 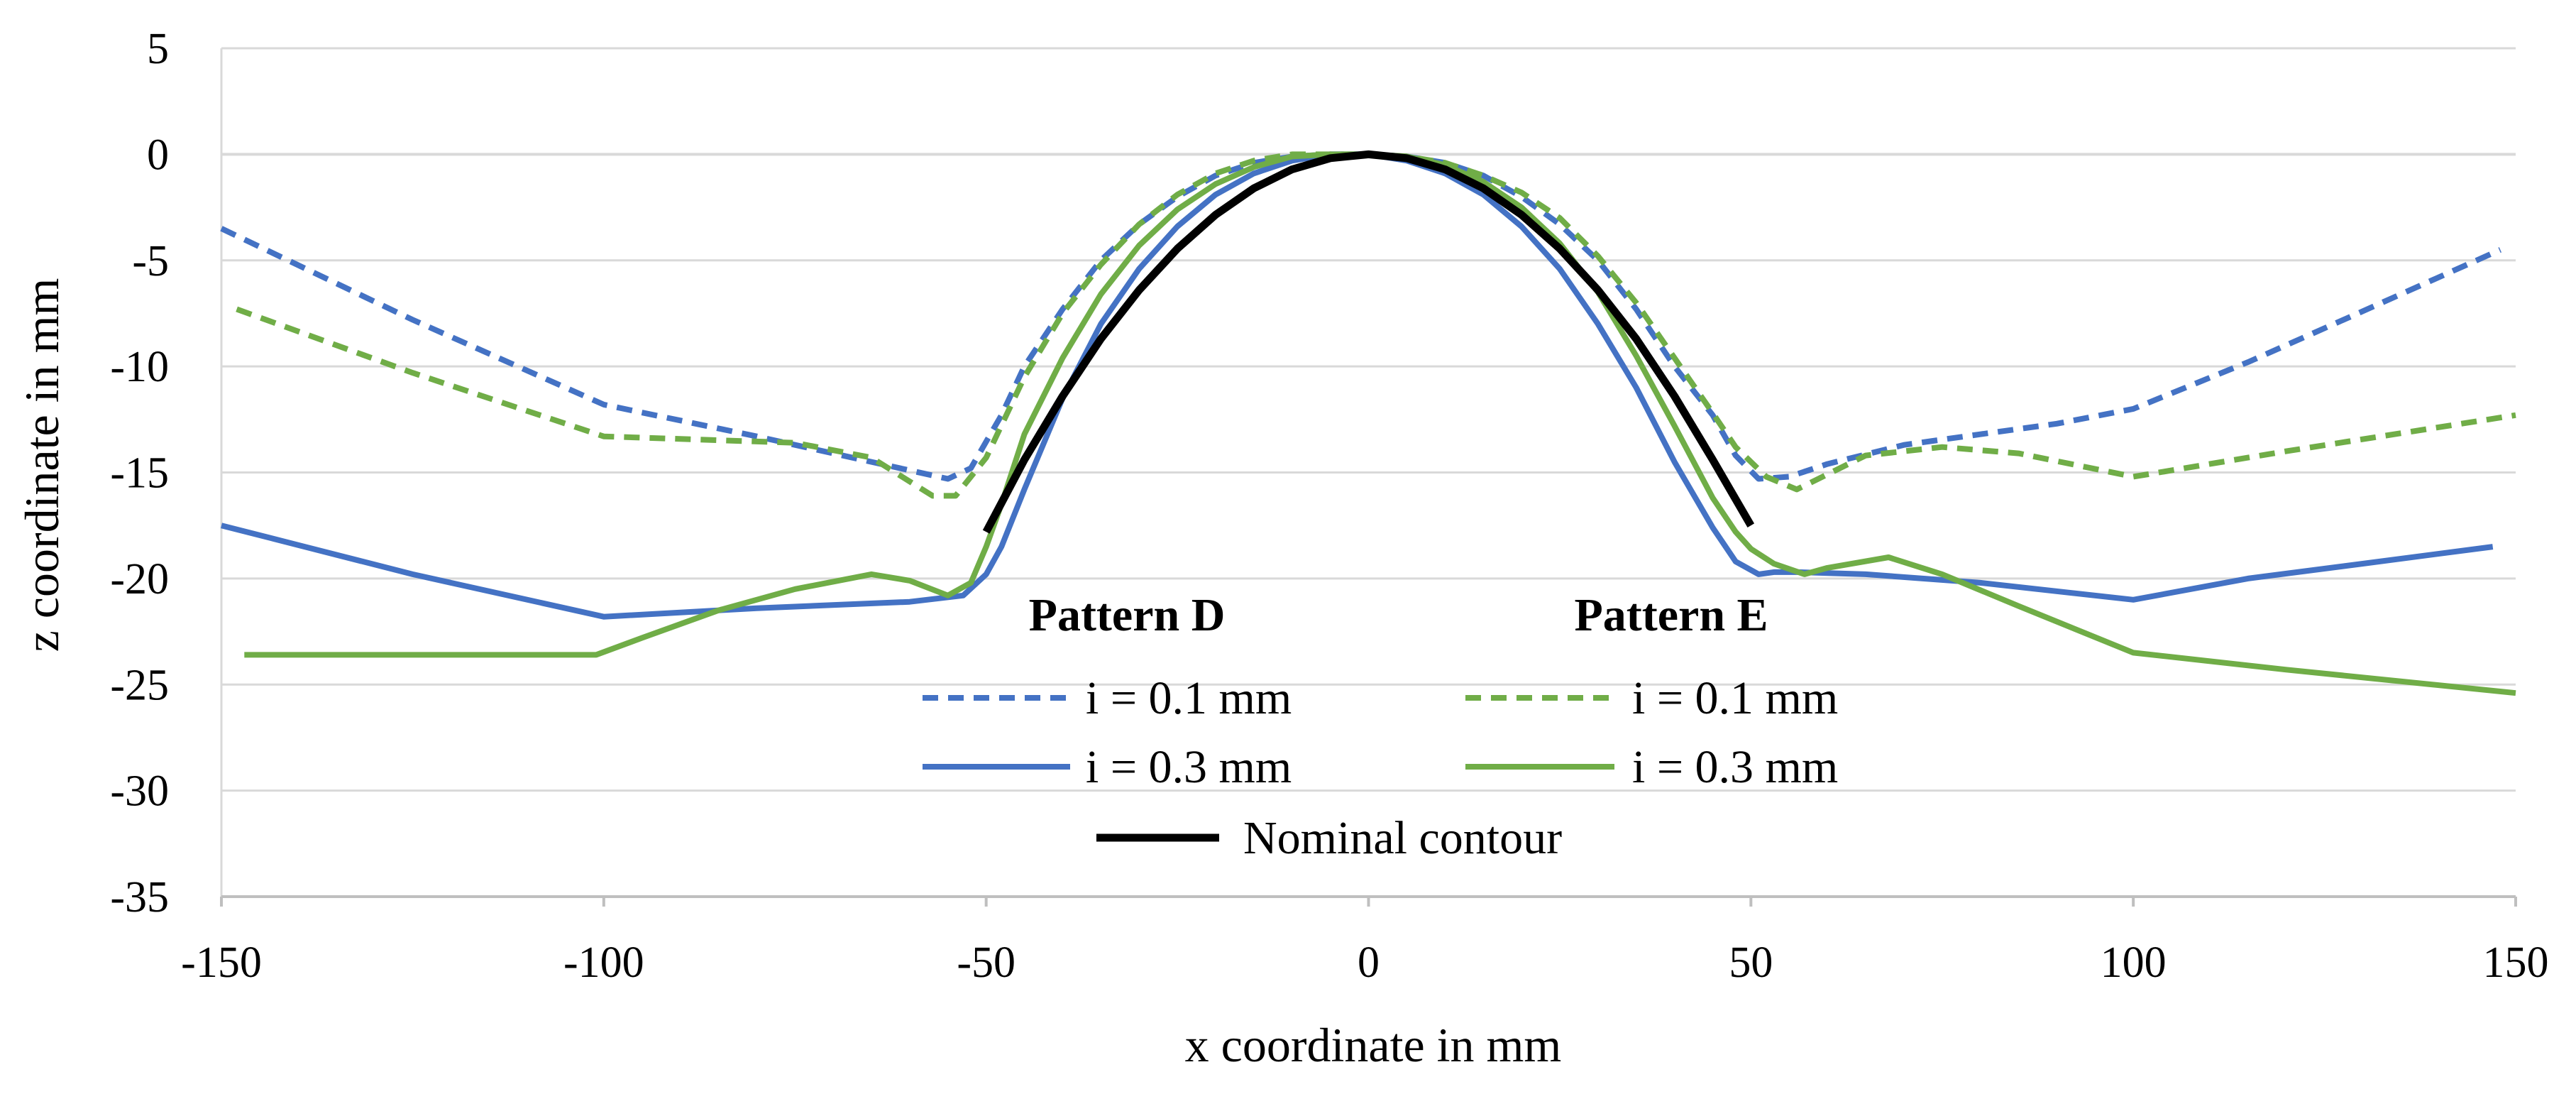 I want to click on legend-label-0: i = 0.1 mm, so click(x=1189, y=698).